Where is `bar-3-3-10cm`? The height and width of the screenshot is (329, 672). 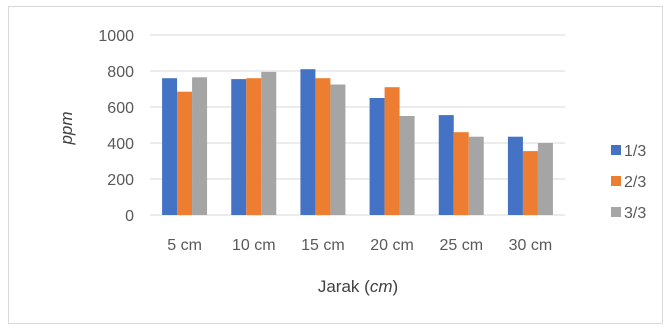 bar-3-3-10cm is located at coordinates (269, 143).